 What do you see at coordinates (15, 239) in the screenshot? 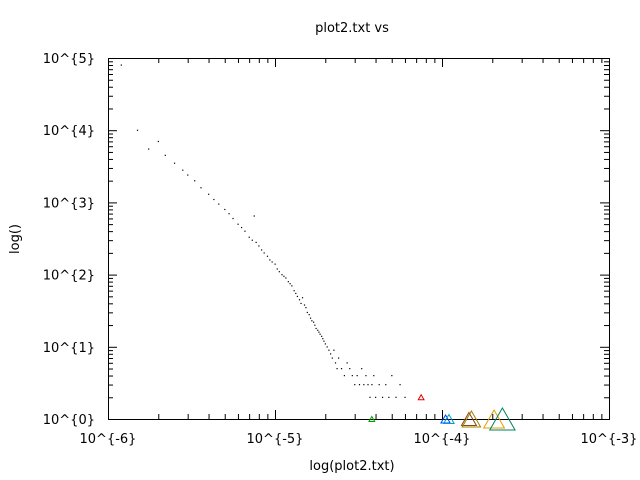
I see `y-axis-label: log()` at bounding box center [15, 239].